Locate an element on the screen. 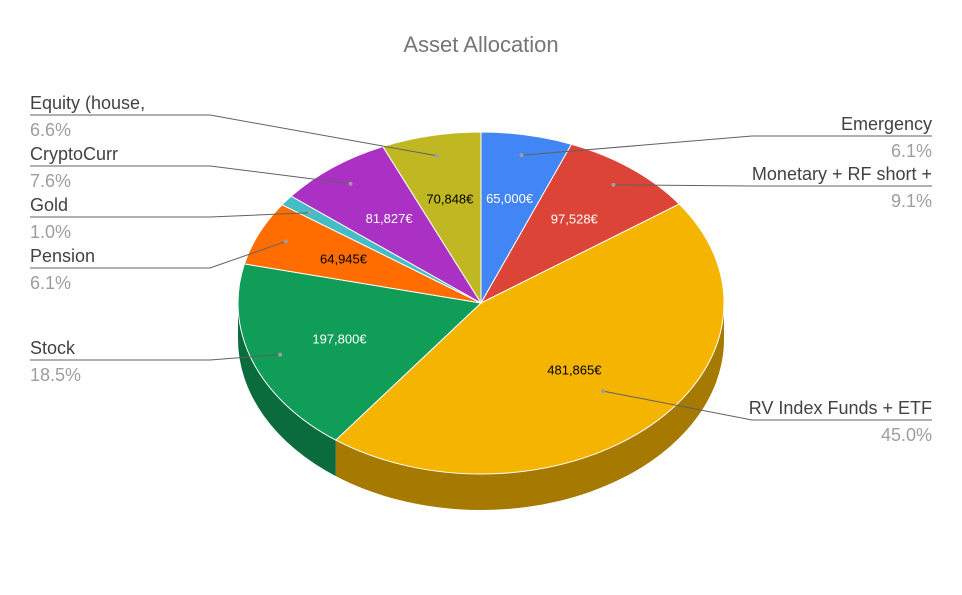  slice-value-label: 481,865€ is located at coordinates (574, 369).